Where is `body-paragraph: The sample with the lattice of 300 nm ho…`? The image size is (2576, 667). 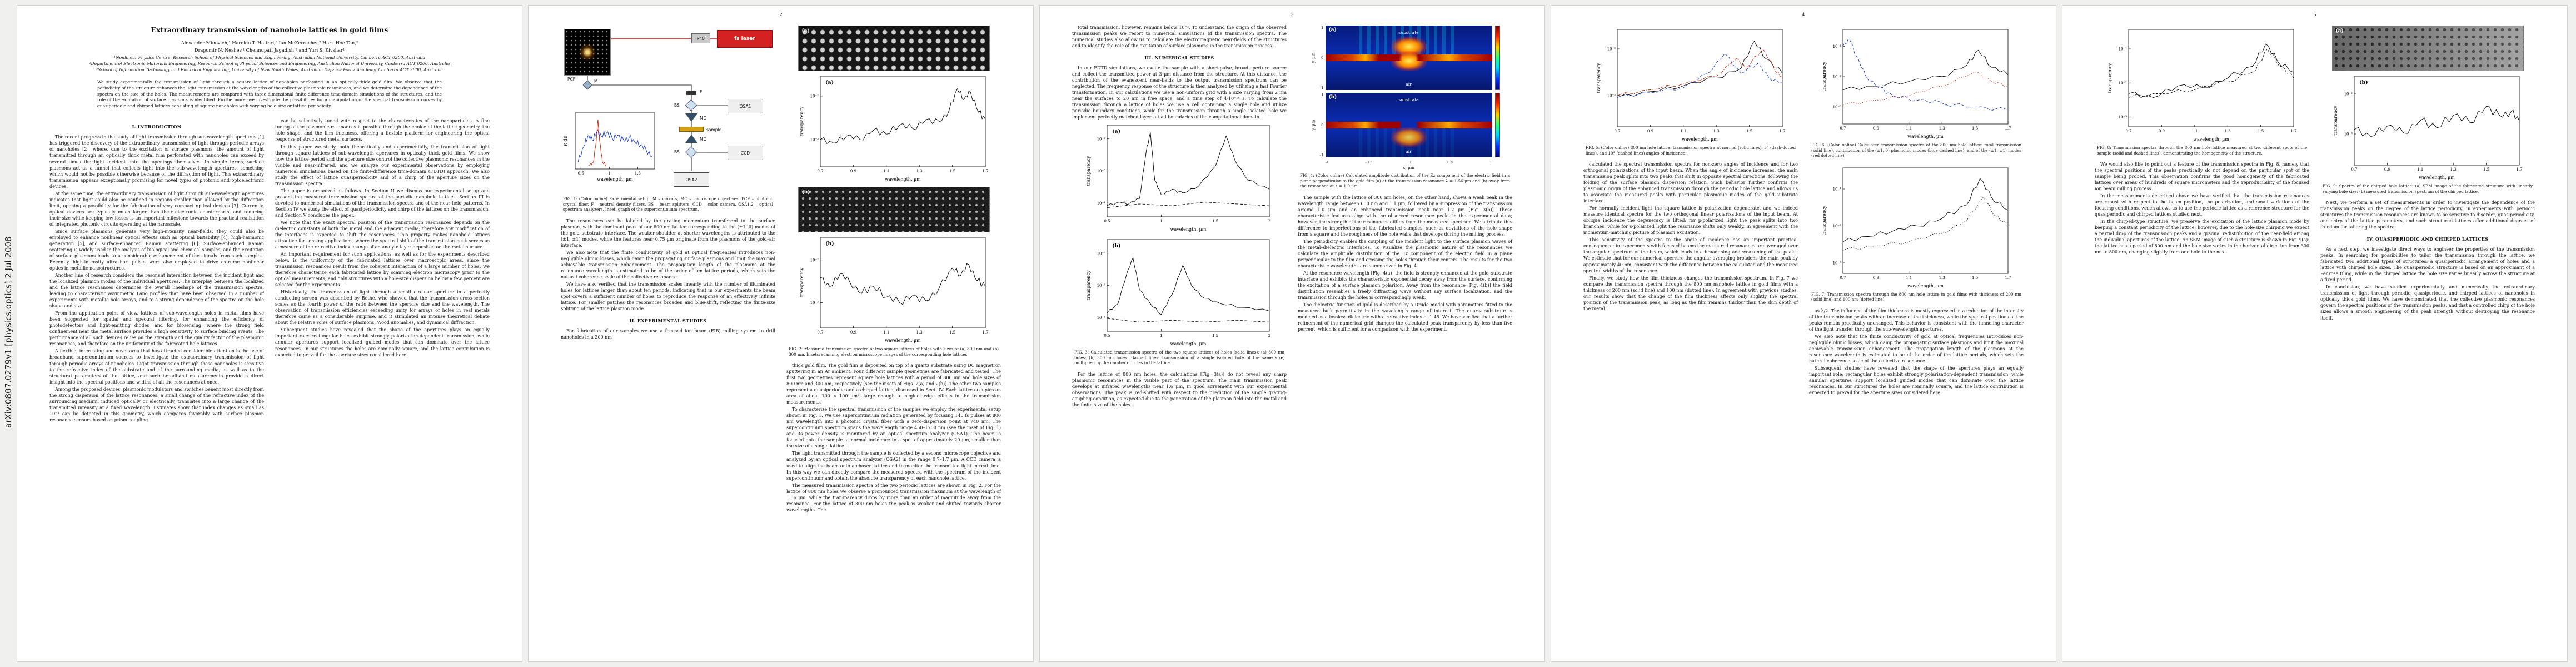
body-paragraph: The sample with the lattice of 300 nm ho… is located at coordinates (1405, 216).